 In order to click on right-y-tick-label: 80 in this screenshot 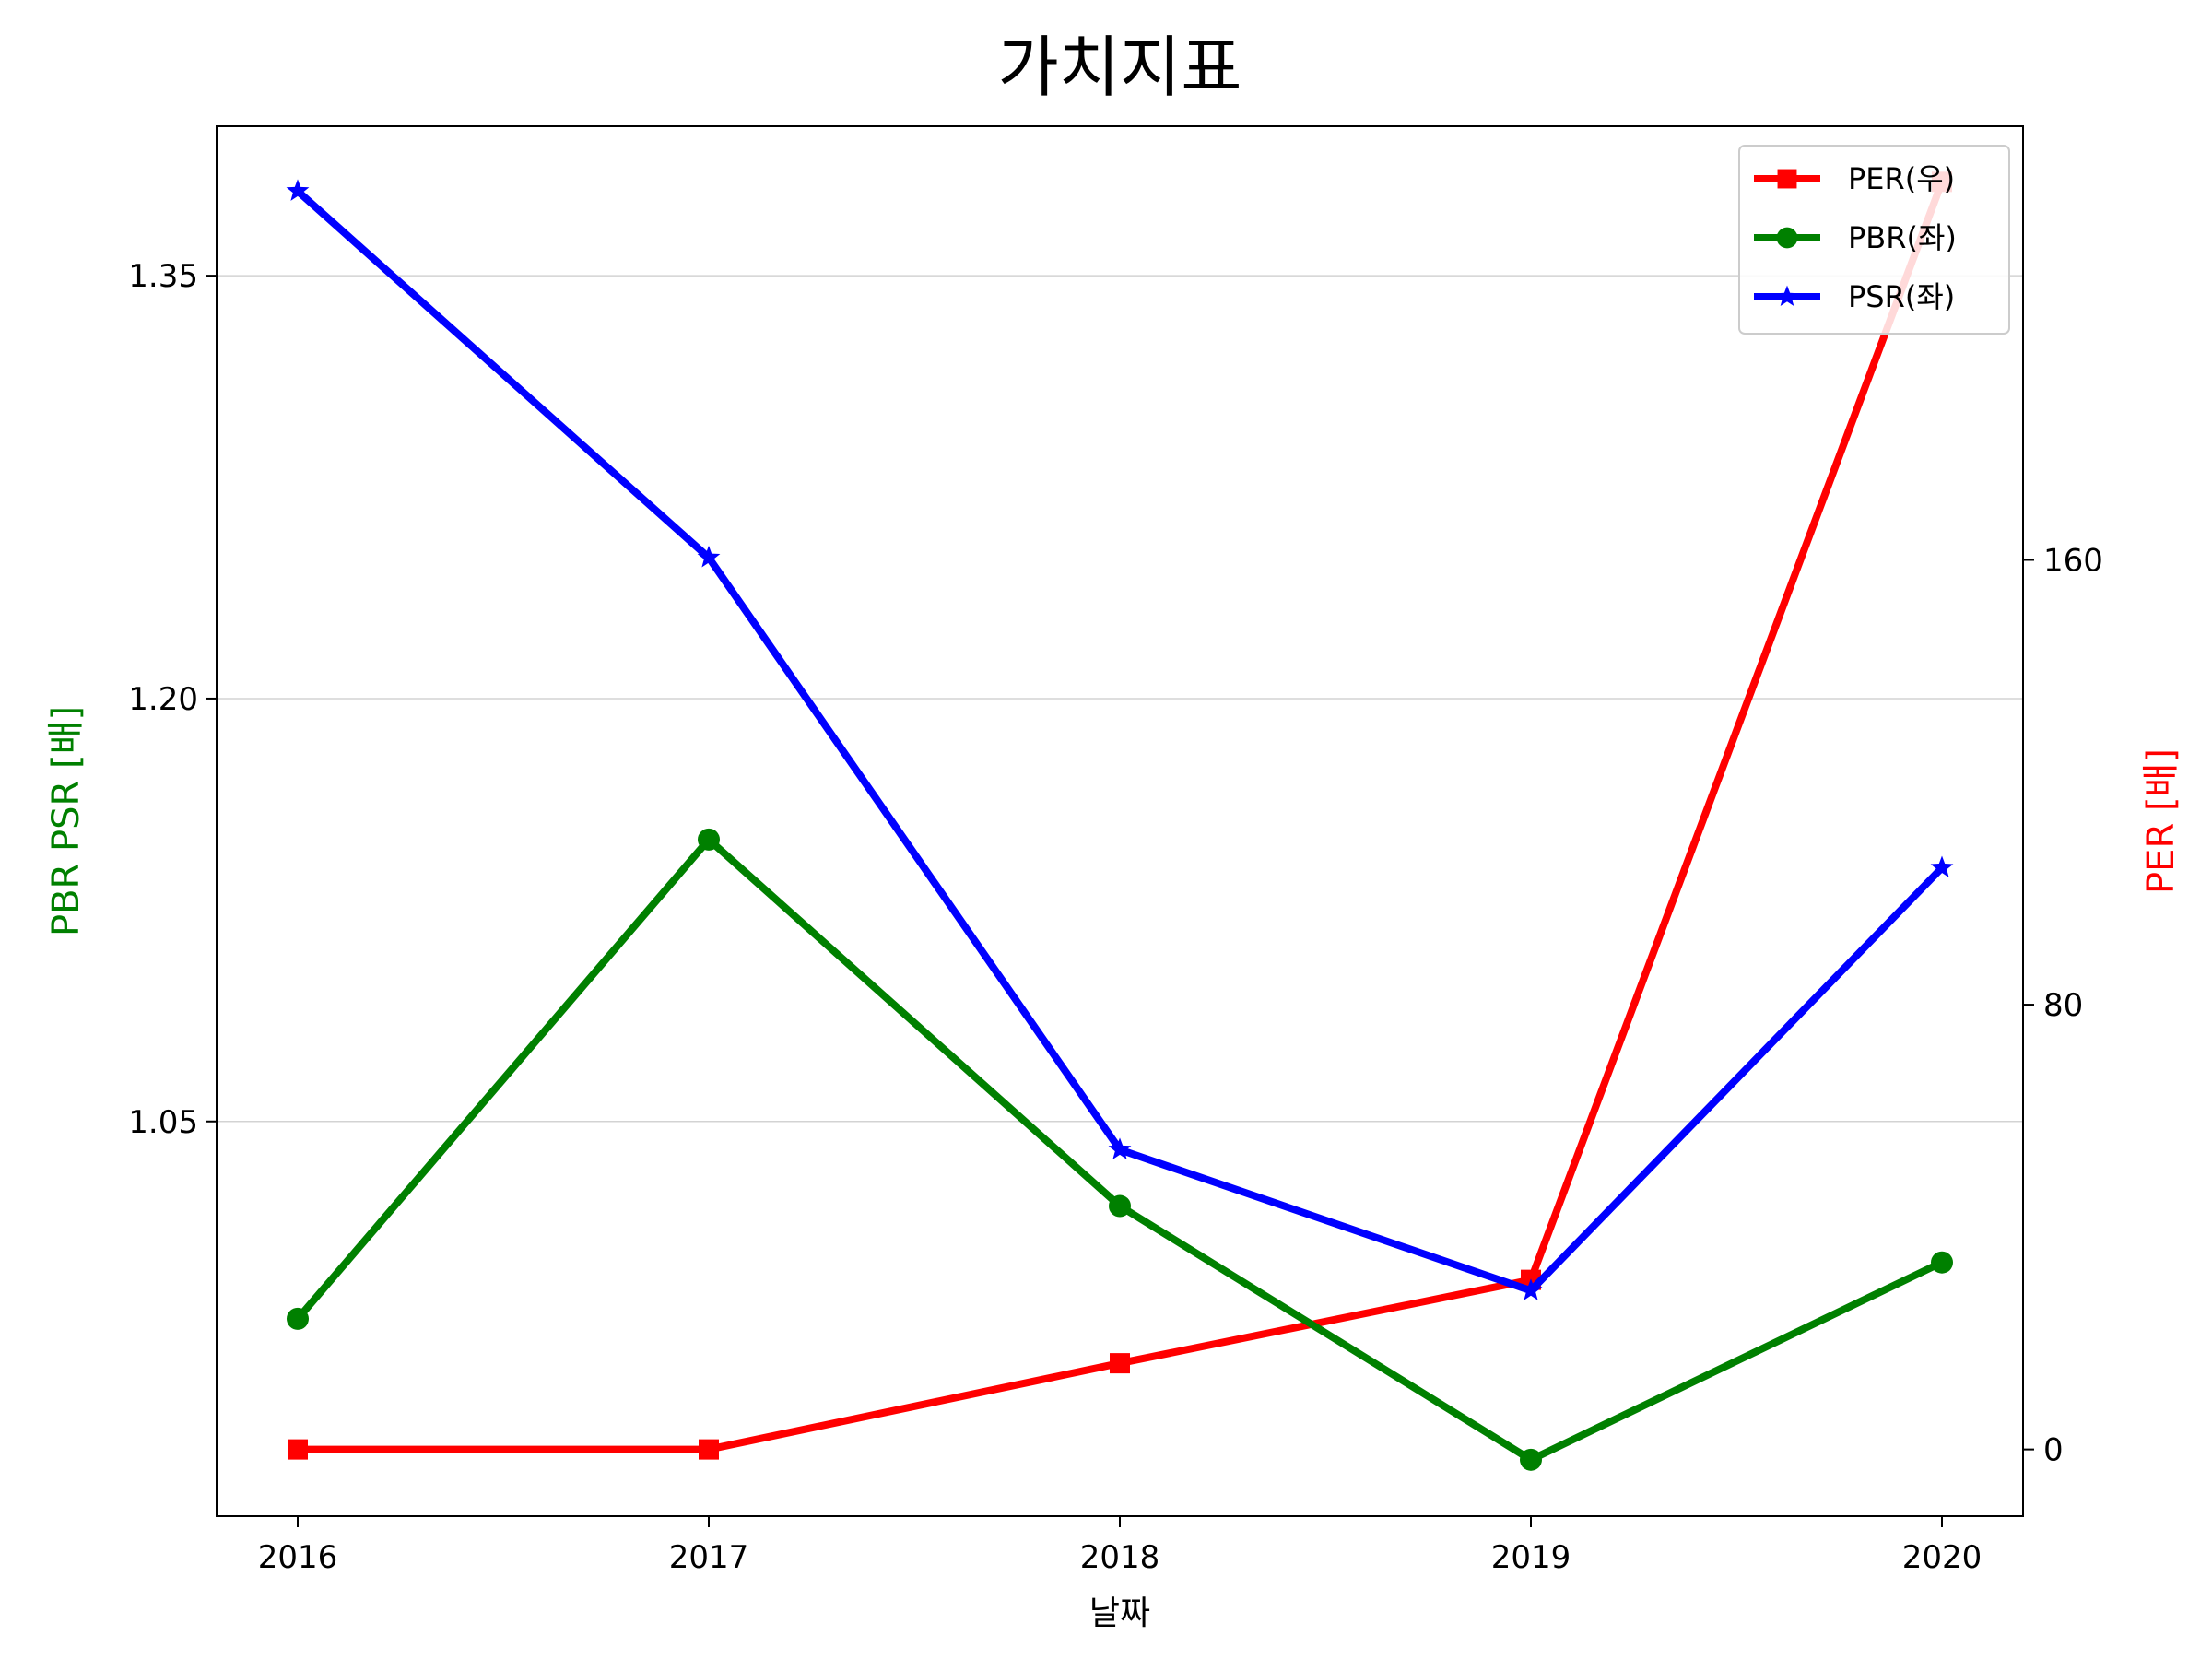, I will do `click(2063, 1005)`.